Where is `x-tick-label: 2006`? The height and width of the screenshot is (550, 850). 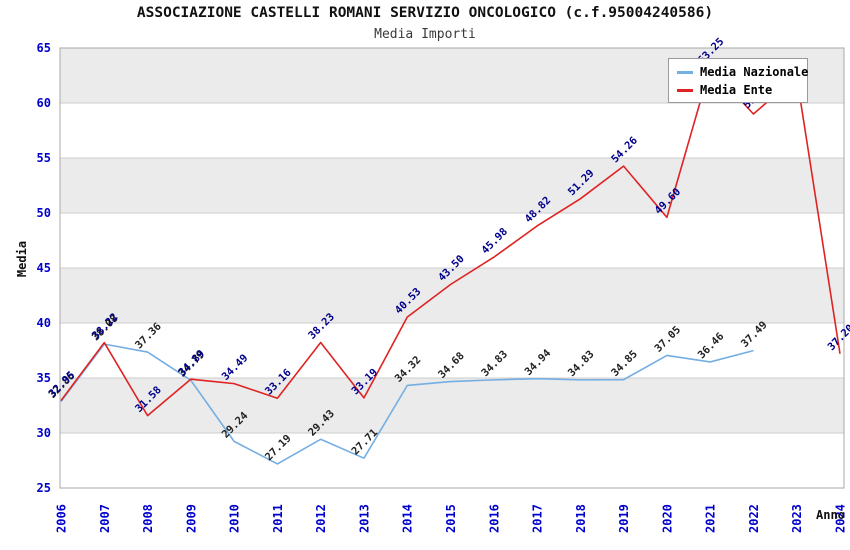
x-tick-label: 2006 is located at coordinates (62, 518).